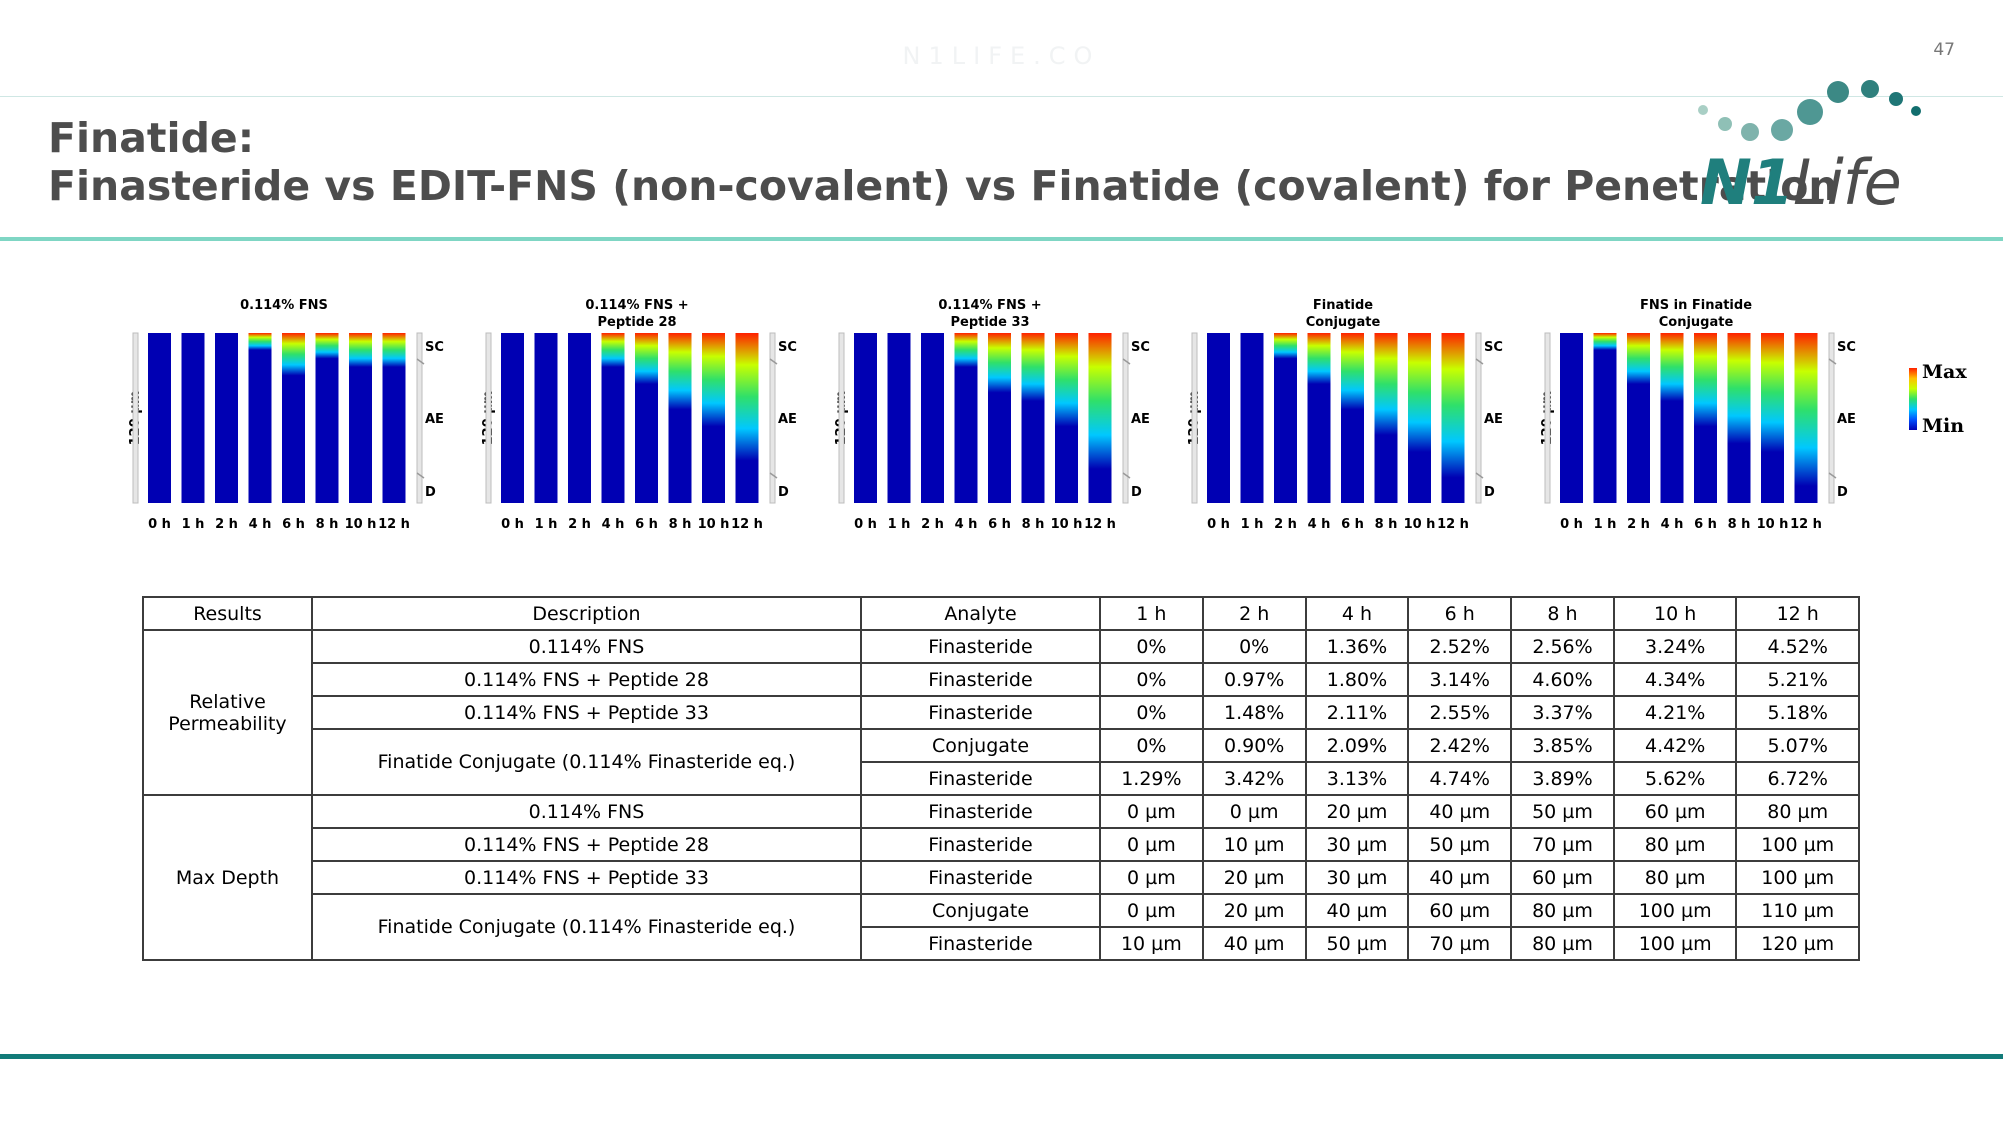  I want to click on x-tick-label: 6 h, so click(1705, 524).